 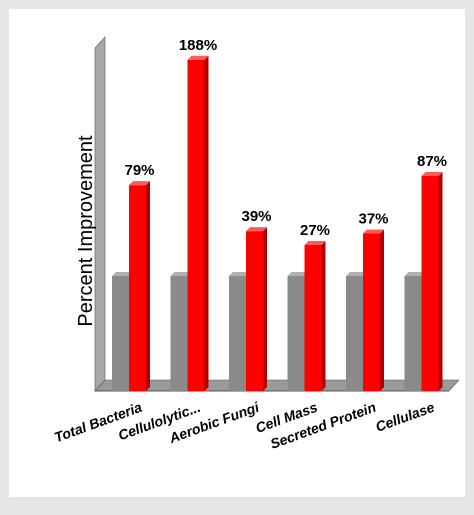 What do you see at coordinates (239, 274) in the screenshot?
I see `baseline-bar-2-top` at bounding box center [239, 274].